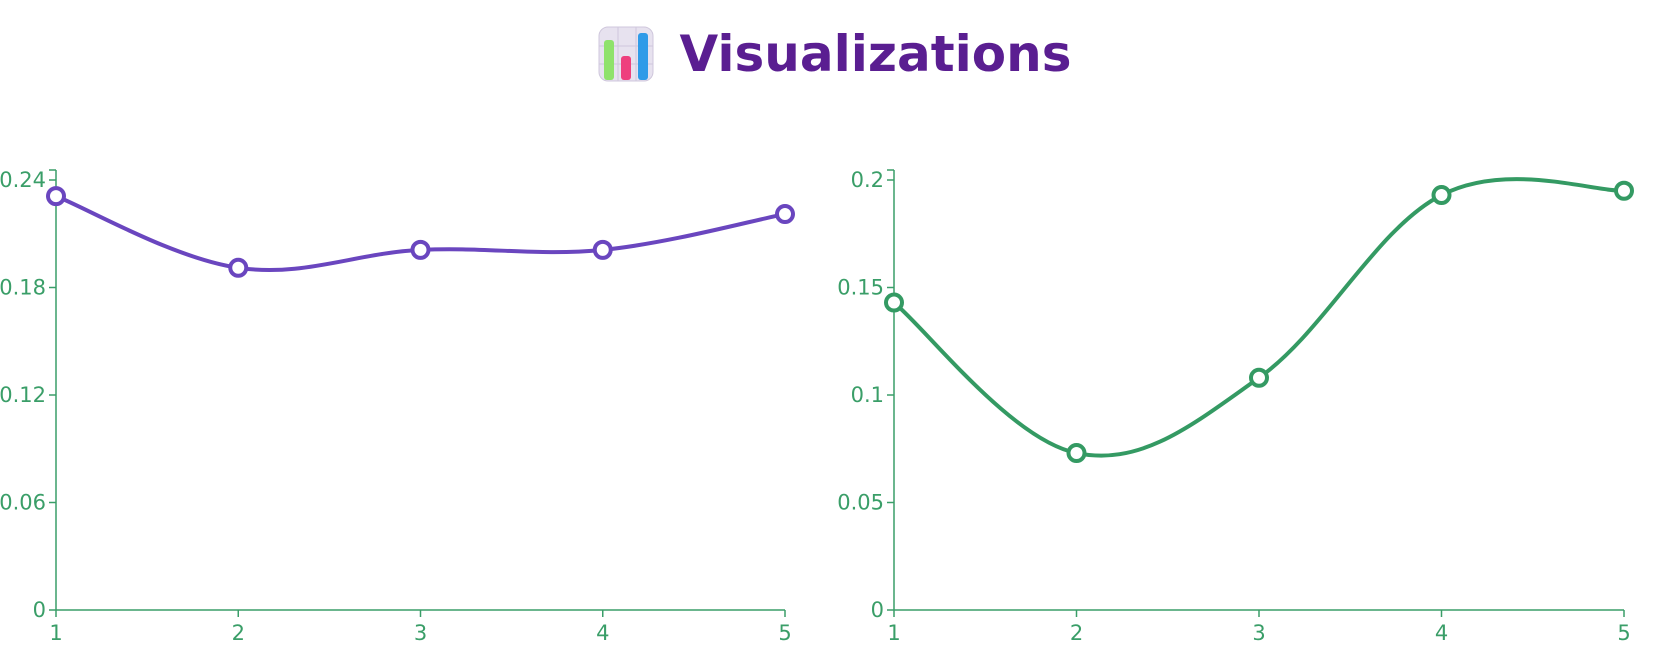 The width and height of the screenshot is (1669, 658). What do you see at coordinates (23, 395) in the screenshot?
I see `y-tick-label: 0.12` at bounding box center [23, 395].